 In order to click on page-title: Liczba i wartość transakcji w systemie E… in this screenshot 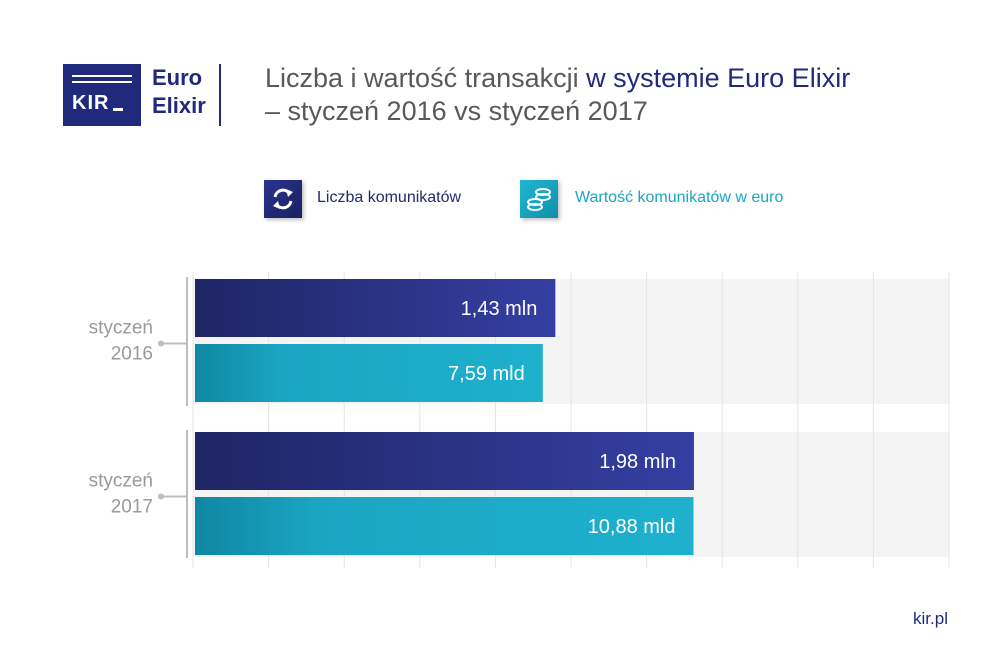, I will do `click(557, 95)`.